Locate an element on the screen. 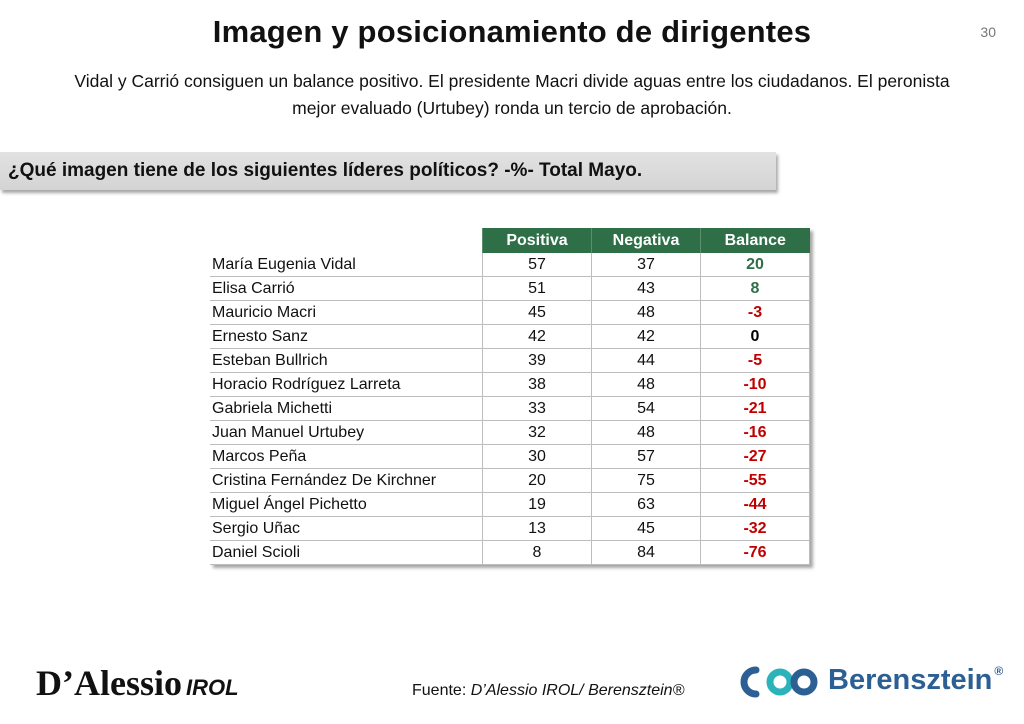 This screenshot has width=1024, height=724. table-row: Horacio Rodríguez Larreta 38 48 -10 is located at coordinates (510, 384).